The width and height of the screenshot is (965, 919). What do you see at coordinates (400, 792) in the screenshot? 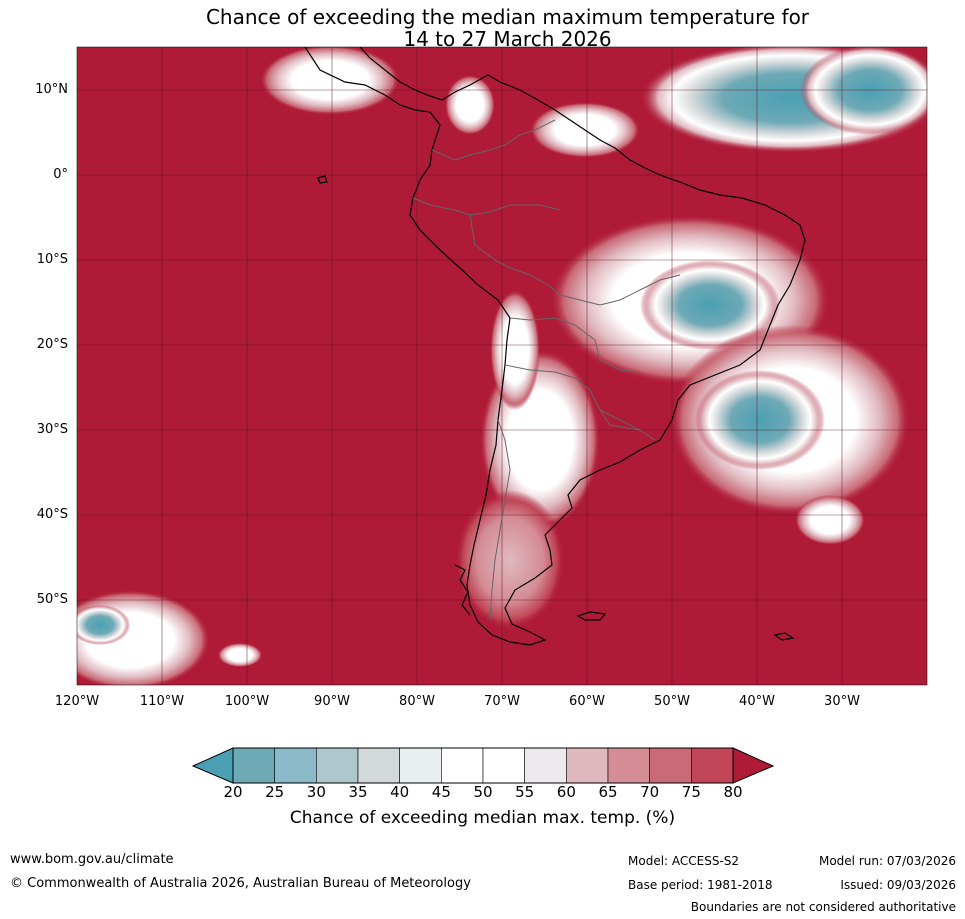
I see `colorbar-tick-label: 40` at bounding box center [400, 792].